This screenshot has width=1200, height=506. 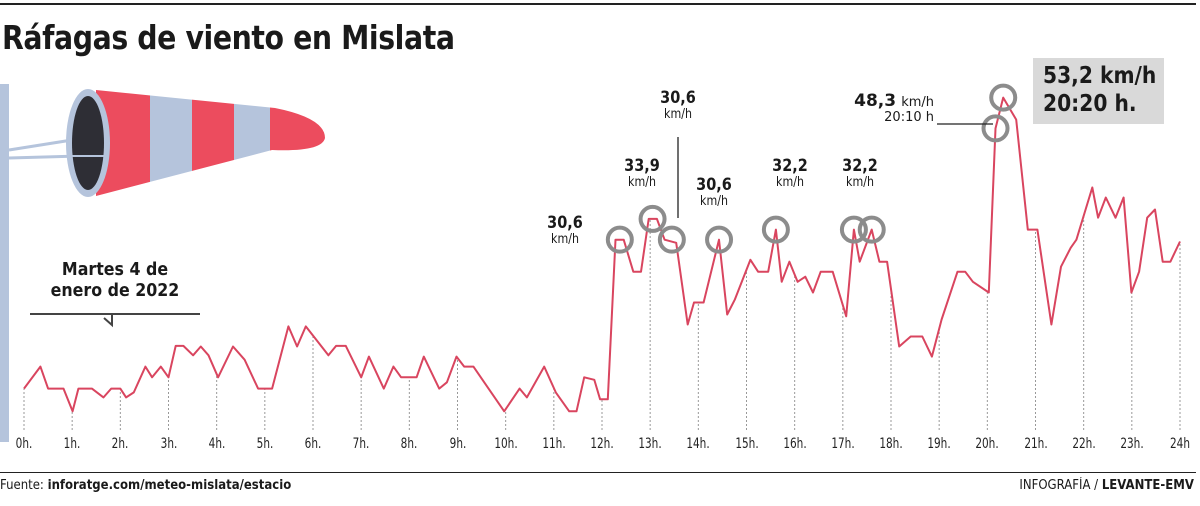 What do you see at coordinates (115, 269) in the screenshot?
I see `date-label-line1: Martes 4 de` at bounding box center [115, 269].